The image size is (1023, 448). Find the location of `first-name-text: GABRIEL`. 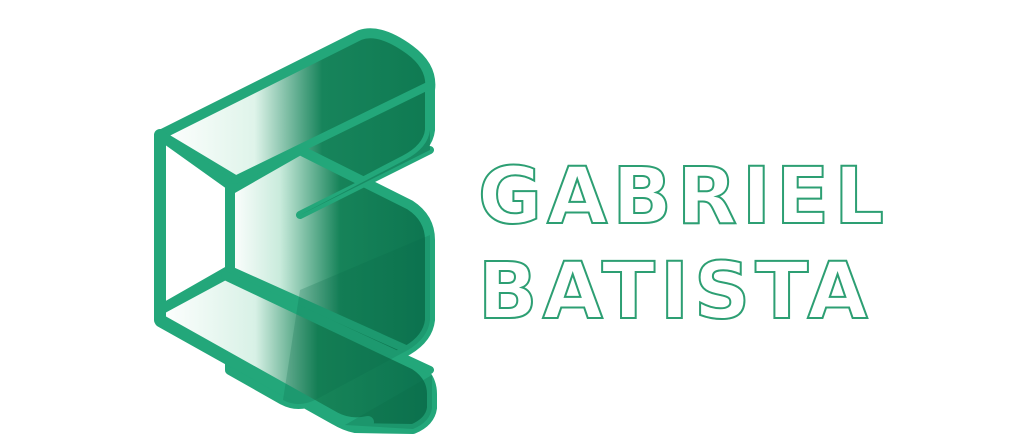

first-name-text: GABRIEL is located at coordinates (683, 197).